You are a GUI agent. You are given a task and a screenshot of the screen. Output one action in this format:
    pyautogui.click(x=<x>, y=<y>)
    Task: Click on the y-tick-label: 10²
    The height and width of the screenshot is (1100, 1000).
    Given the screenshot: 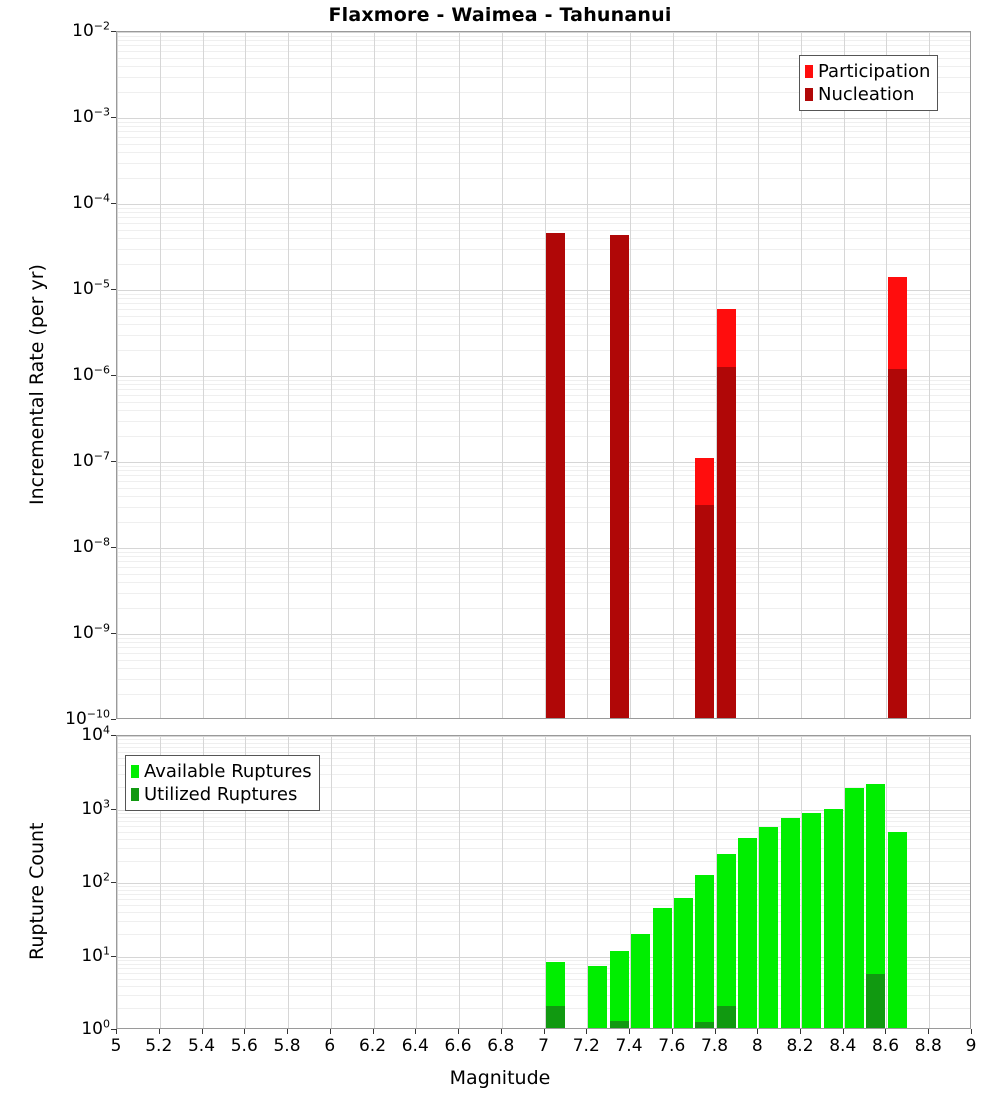 What is the action you would take?
    pyautogui.click(x=95, y=881)
    